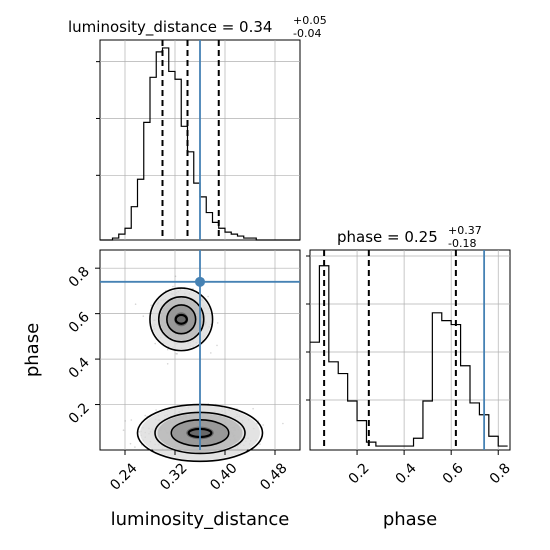 The height and width of the screenshot is (550, 550). I want to click on contour-core, so click(181, 319).